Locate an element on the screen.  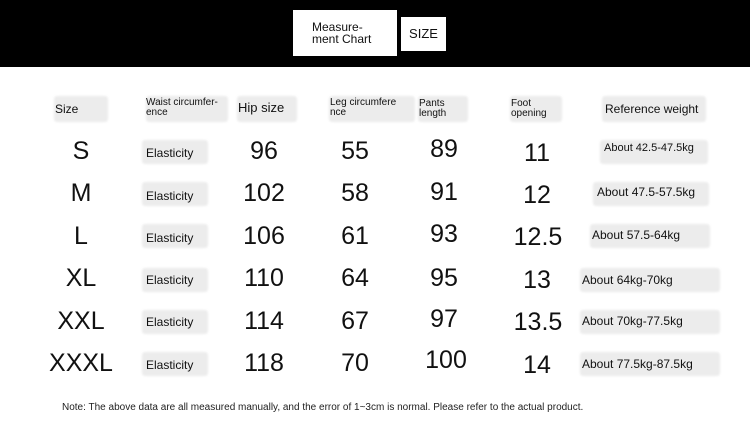
foot-cell: 11 is located at coordinates (537, 153).